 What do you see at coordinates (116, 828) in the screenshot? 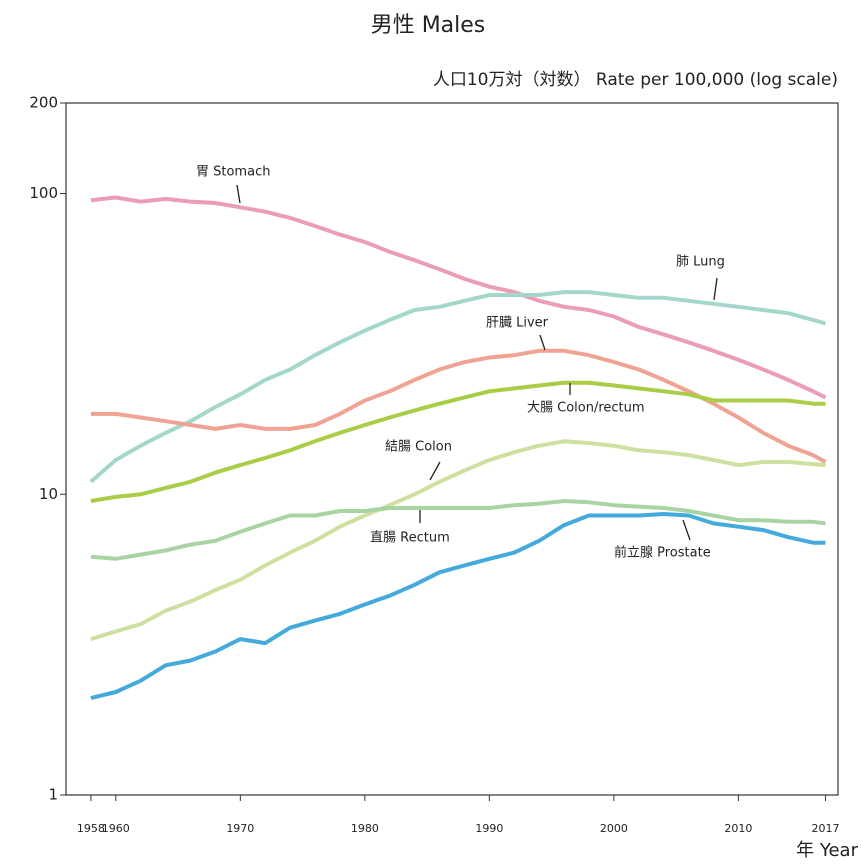
I see `x-tick-label: 1960` at bounding box center [116, 828].